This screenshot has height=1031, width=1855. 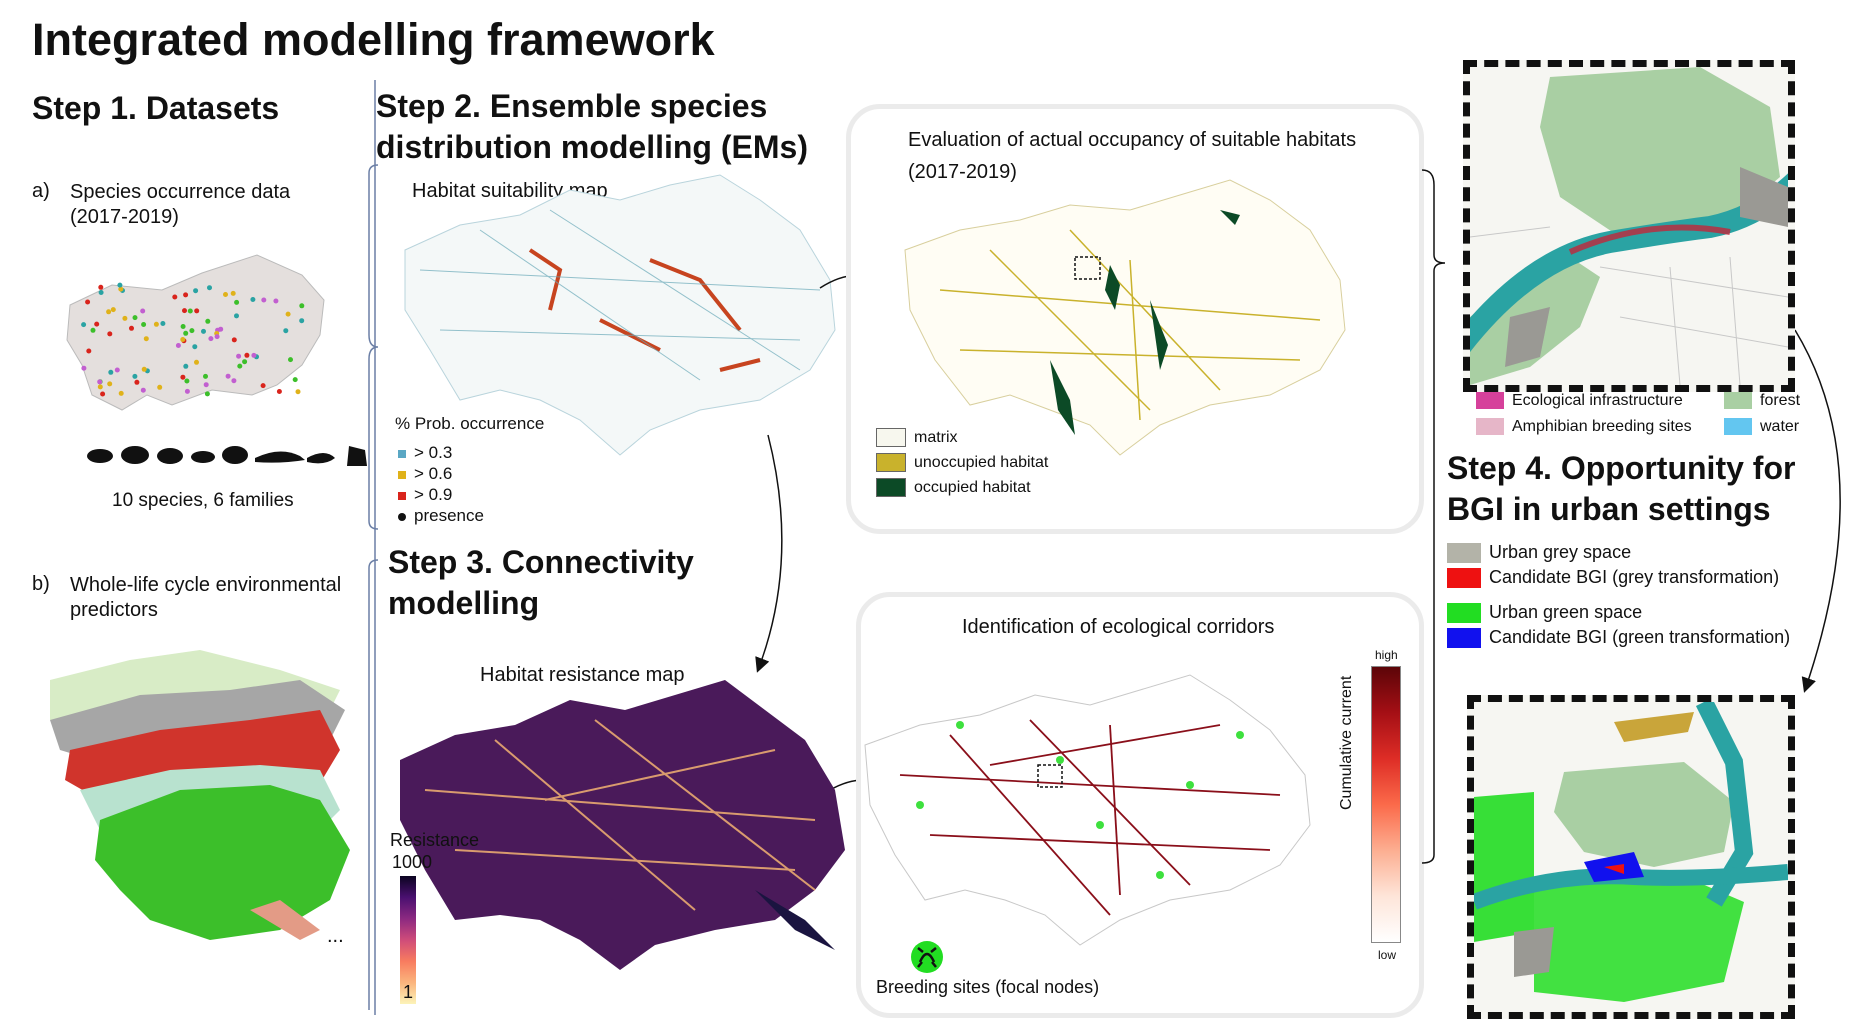 I want to click on legend-label: Ecological infrastructure, so click(x=1597, y=400).